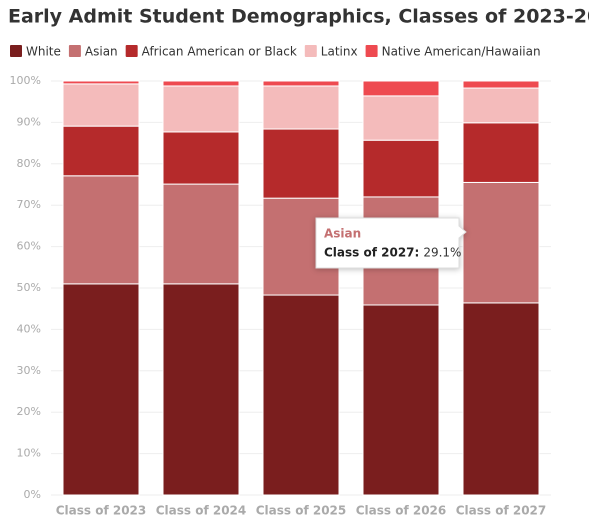 The height and width of the screenshot is (525, 589). Describe the element at coordinates (25, 80) in the screenshot. I see `y-tick-label: 100%` at that location.